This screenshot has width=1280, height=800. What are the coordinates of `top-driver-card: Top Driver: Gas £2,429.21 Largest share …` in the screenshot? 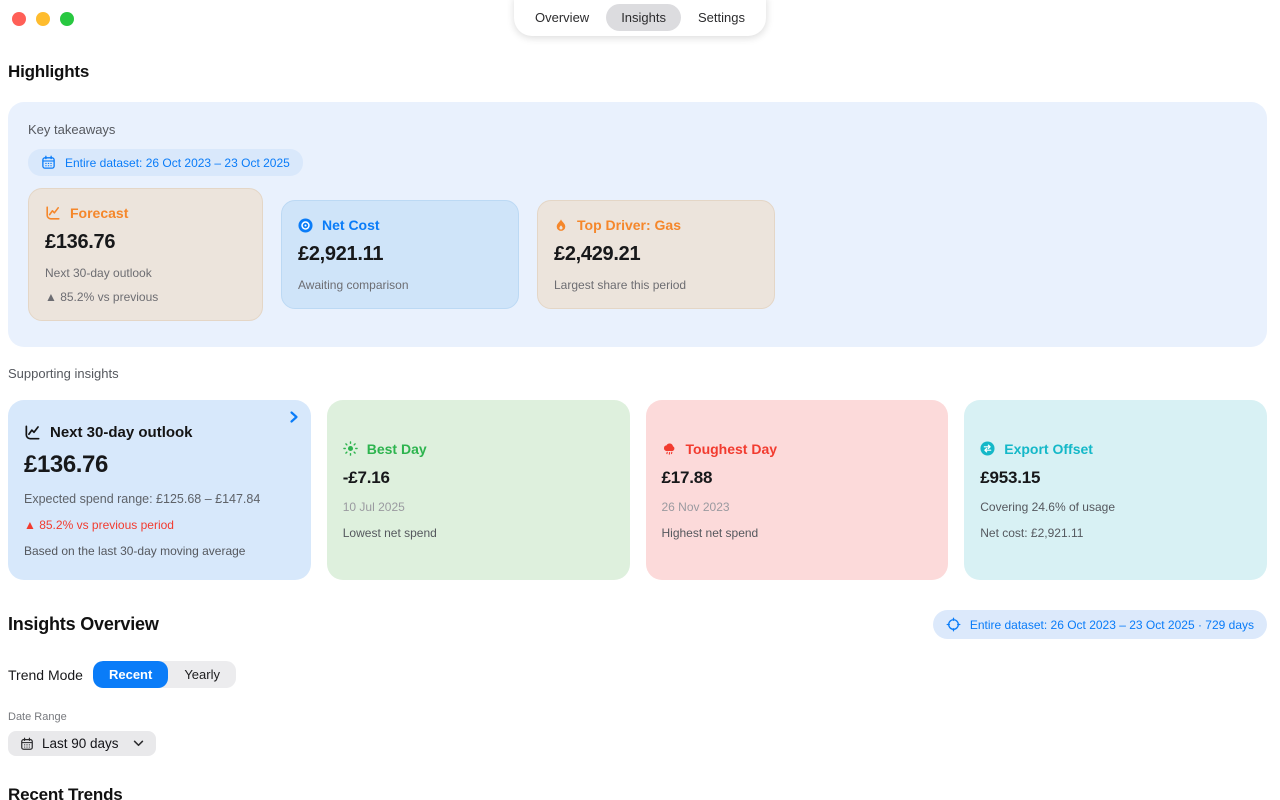 It's located at (656, 254).